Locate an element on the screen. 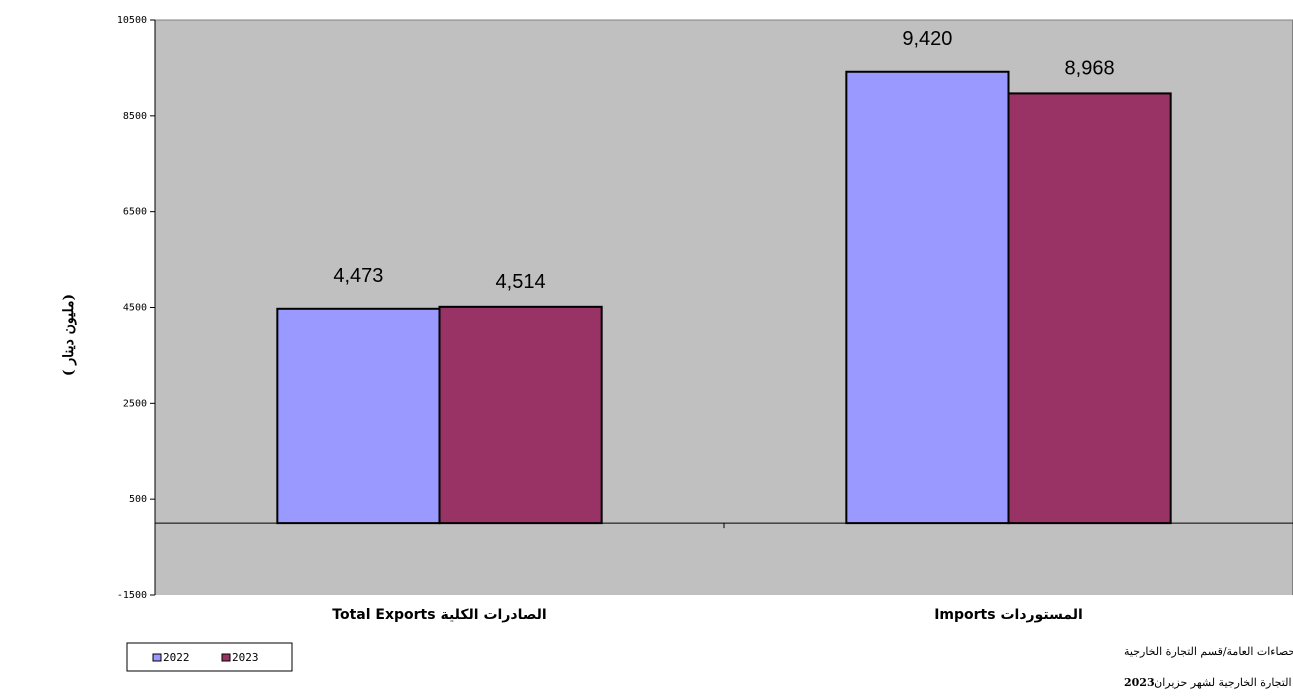 The height and width of the screenshot is (700, 1293). data-label-2022-0: 4,473 is located at coordinates (358, 276).